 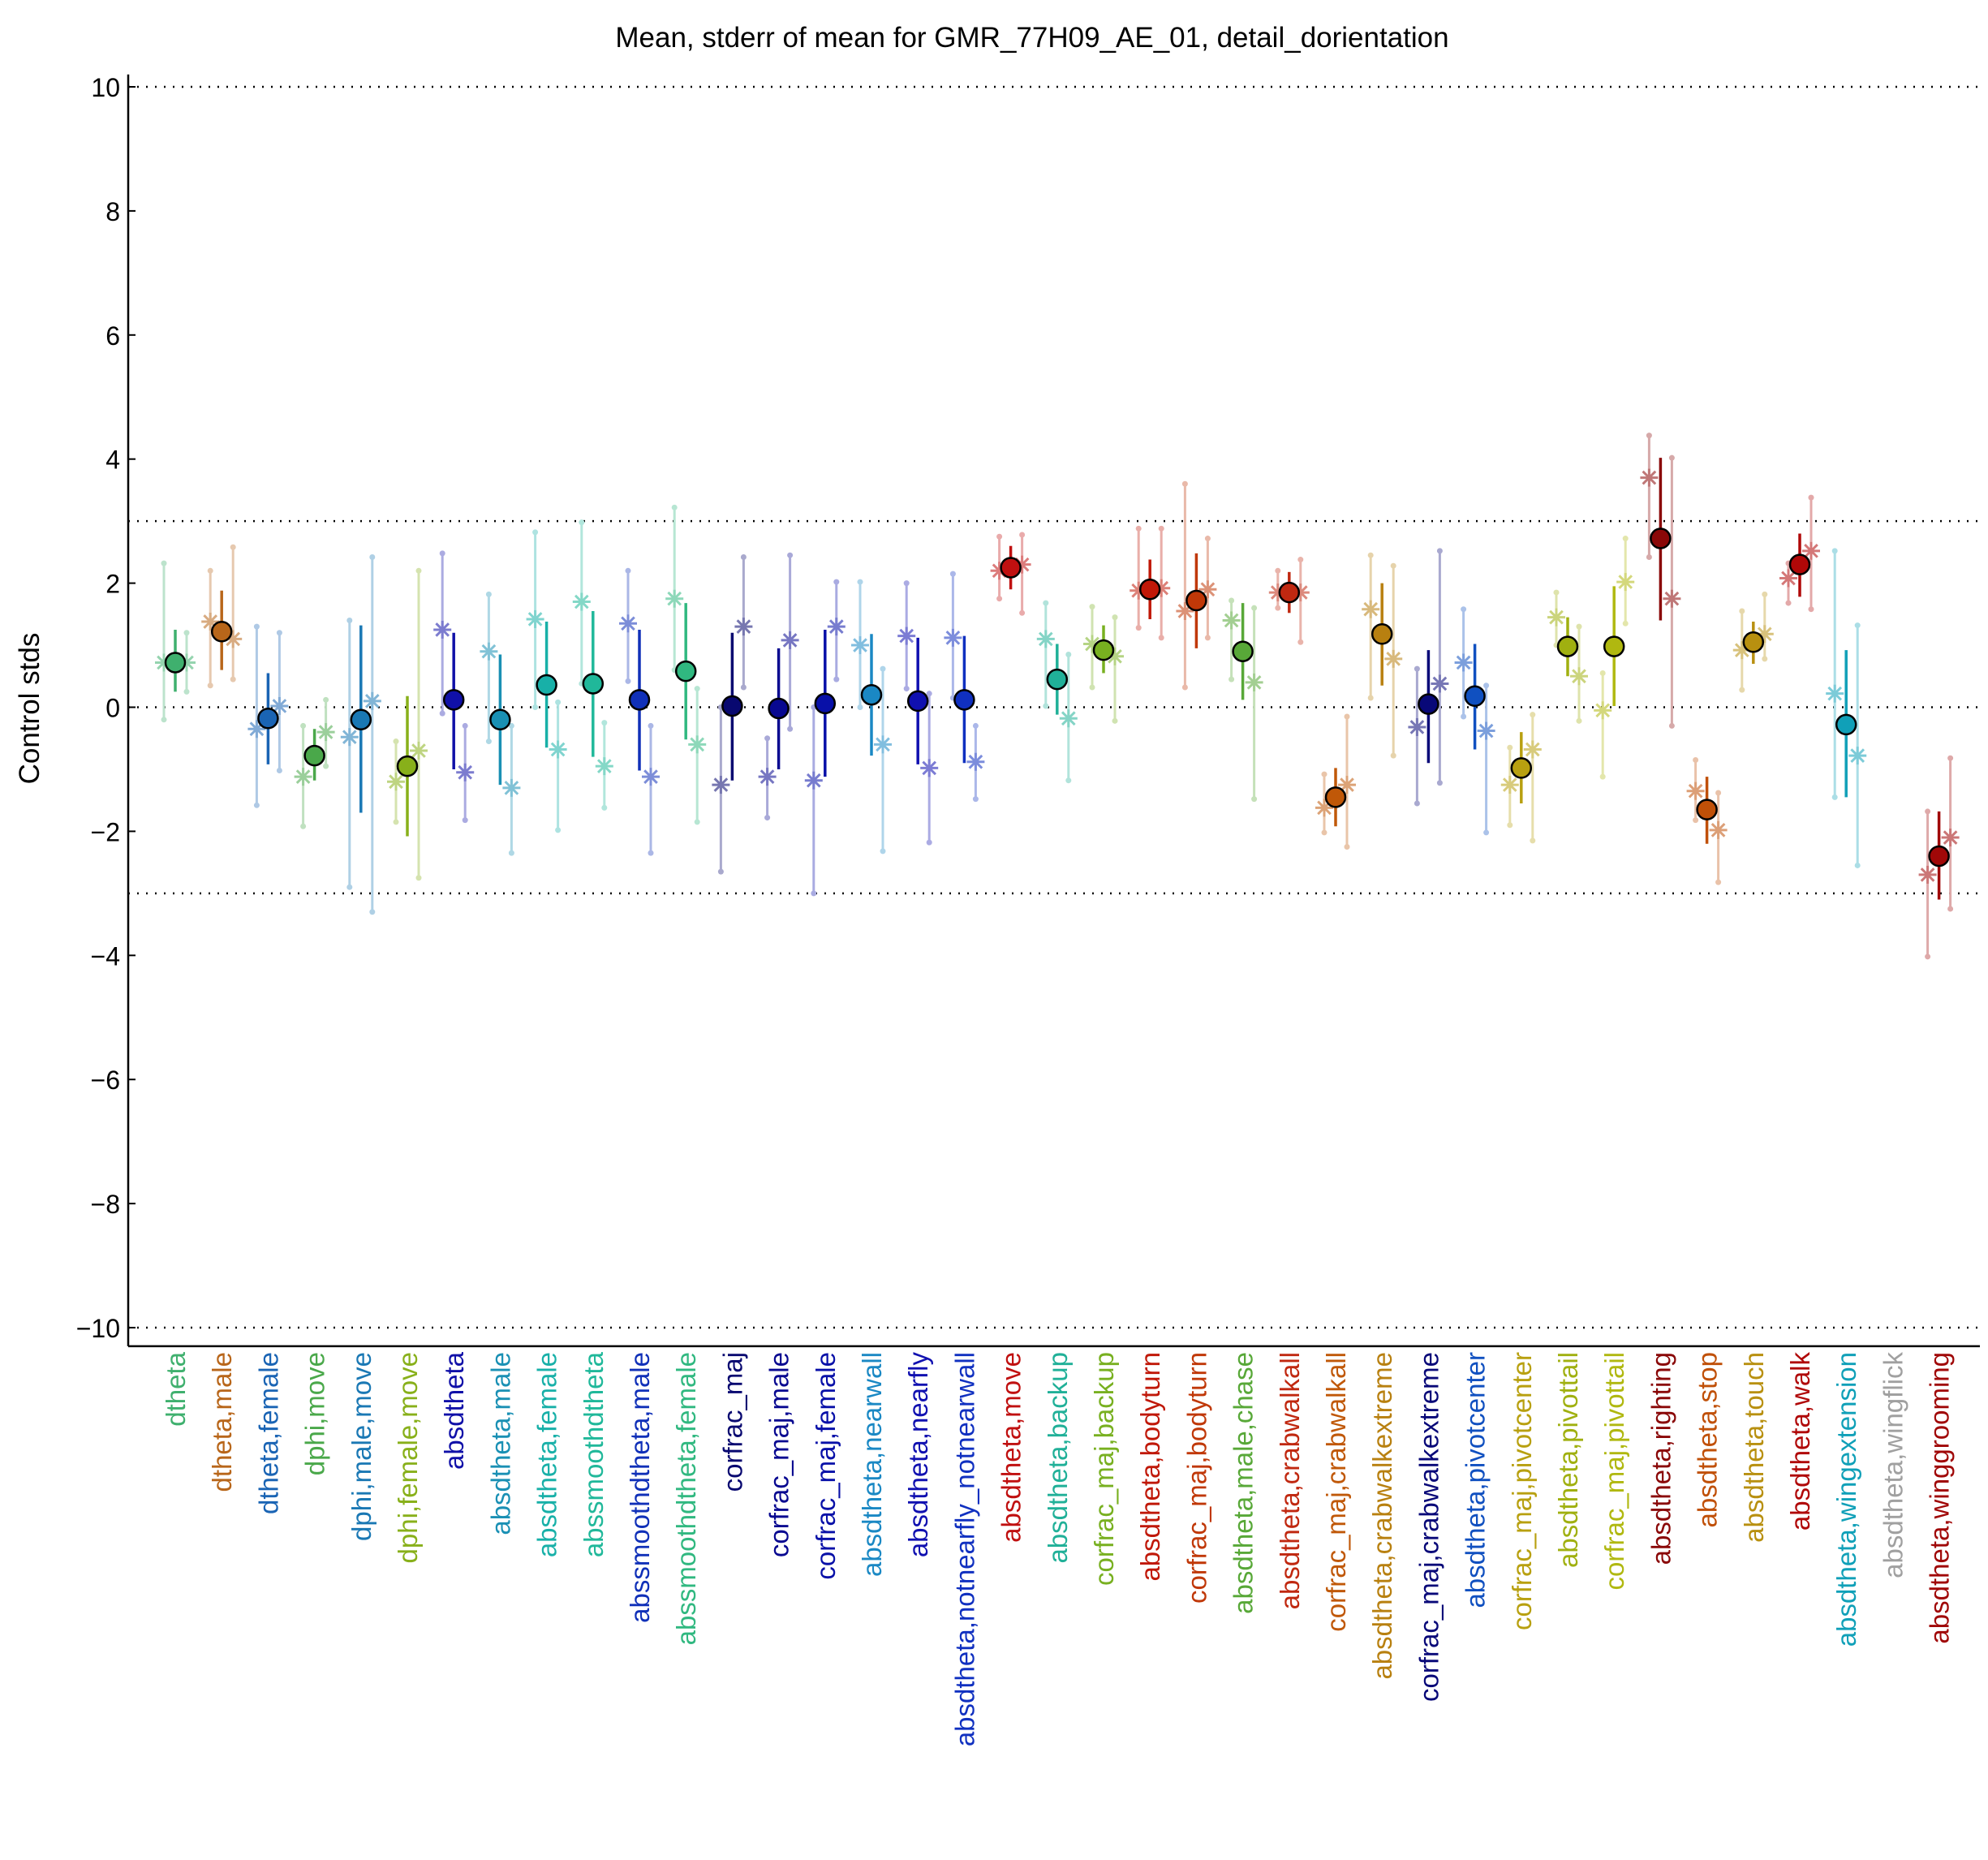 I want to click on category-label: absdtheta,winggrooming, so click(x=1940, y=1498).